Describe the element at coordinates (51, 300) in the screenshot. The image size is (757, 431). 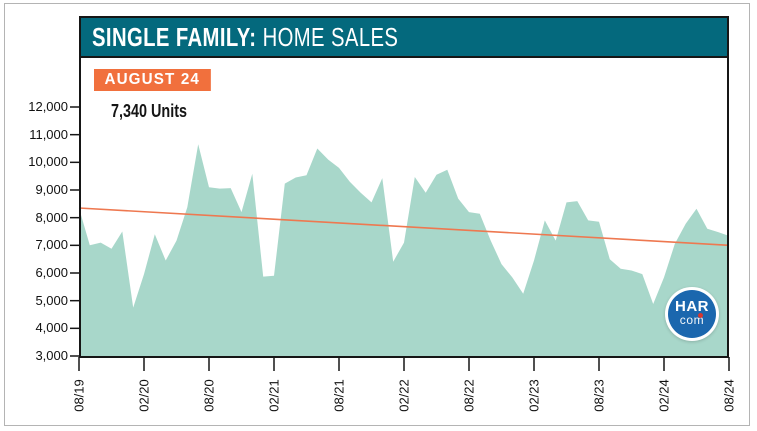
I see `y-tick-label: 5,000` at that location.